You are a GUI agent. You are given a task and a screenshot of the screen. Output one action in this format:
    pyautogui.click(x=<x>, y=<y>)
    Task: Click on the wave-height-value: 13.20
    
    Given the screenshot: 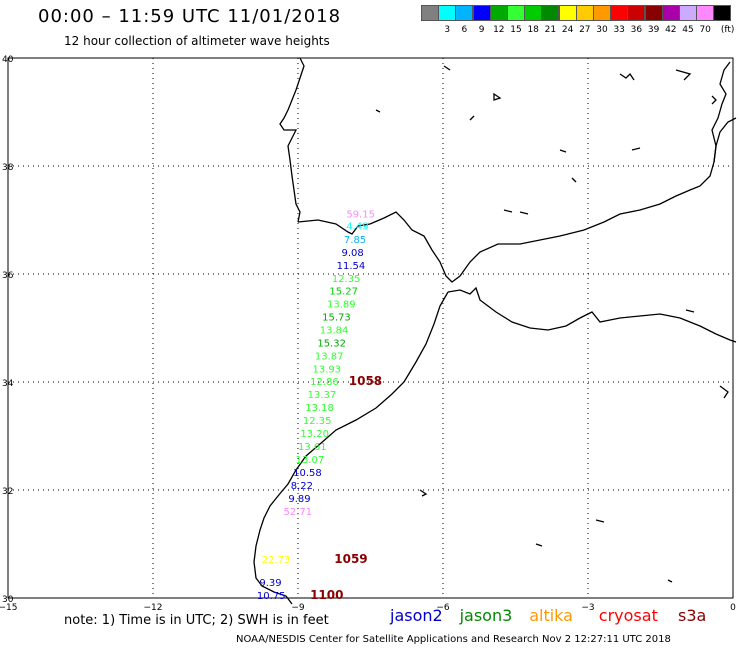 What is the action you would take?
    pyautogui.click(x=314, y=434)
    